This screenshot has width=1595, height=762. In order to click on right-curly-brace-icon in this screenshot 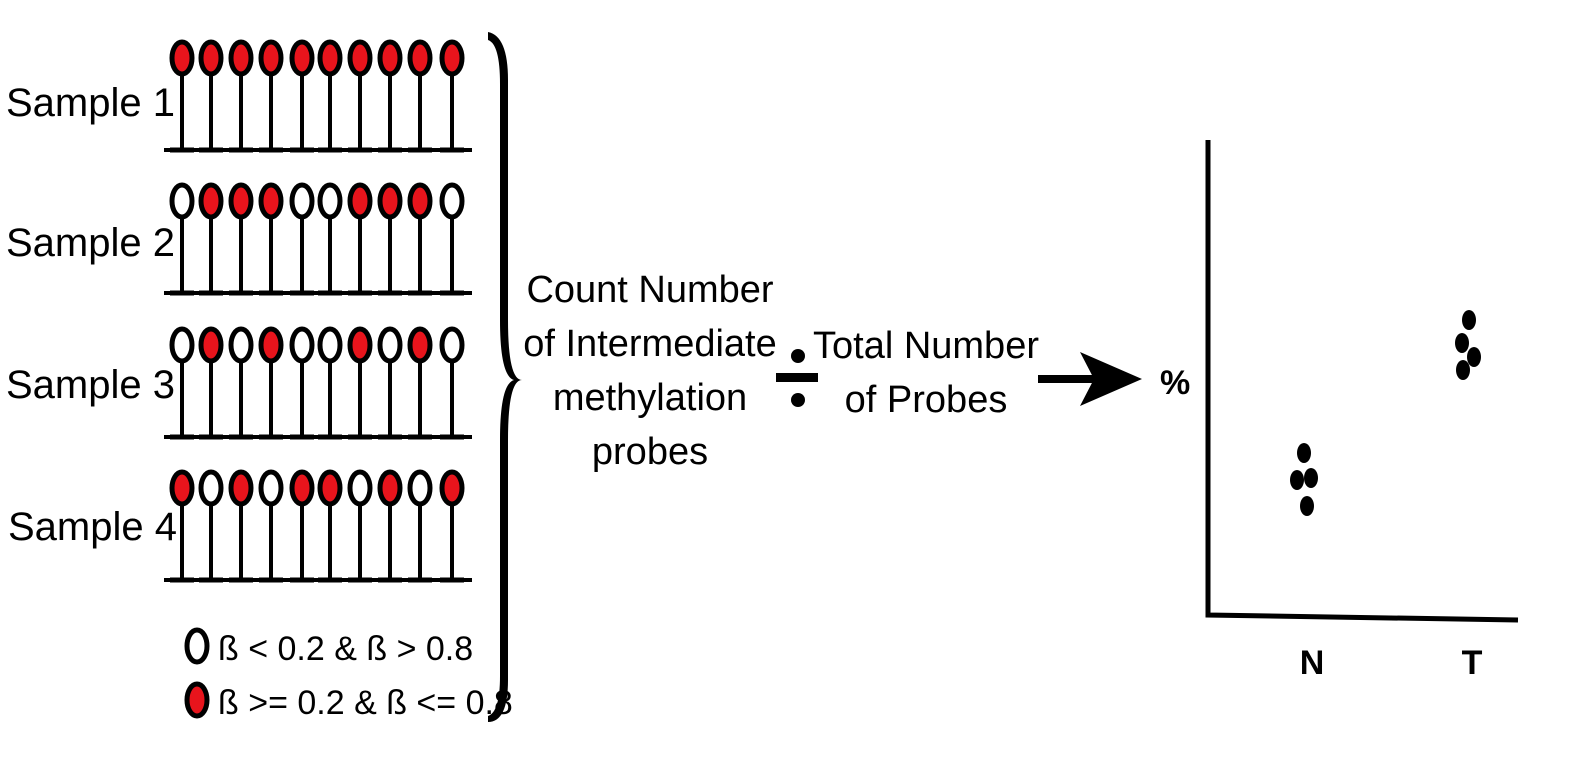, I will do `click(505, 377)`.